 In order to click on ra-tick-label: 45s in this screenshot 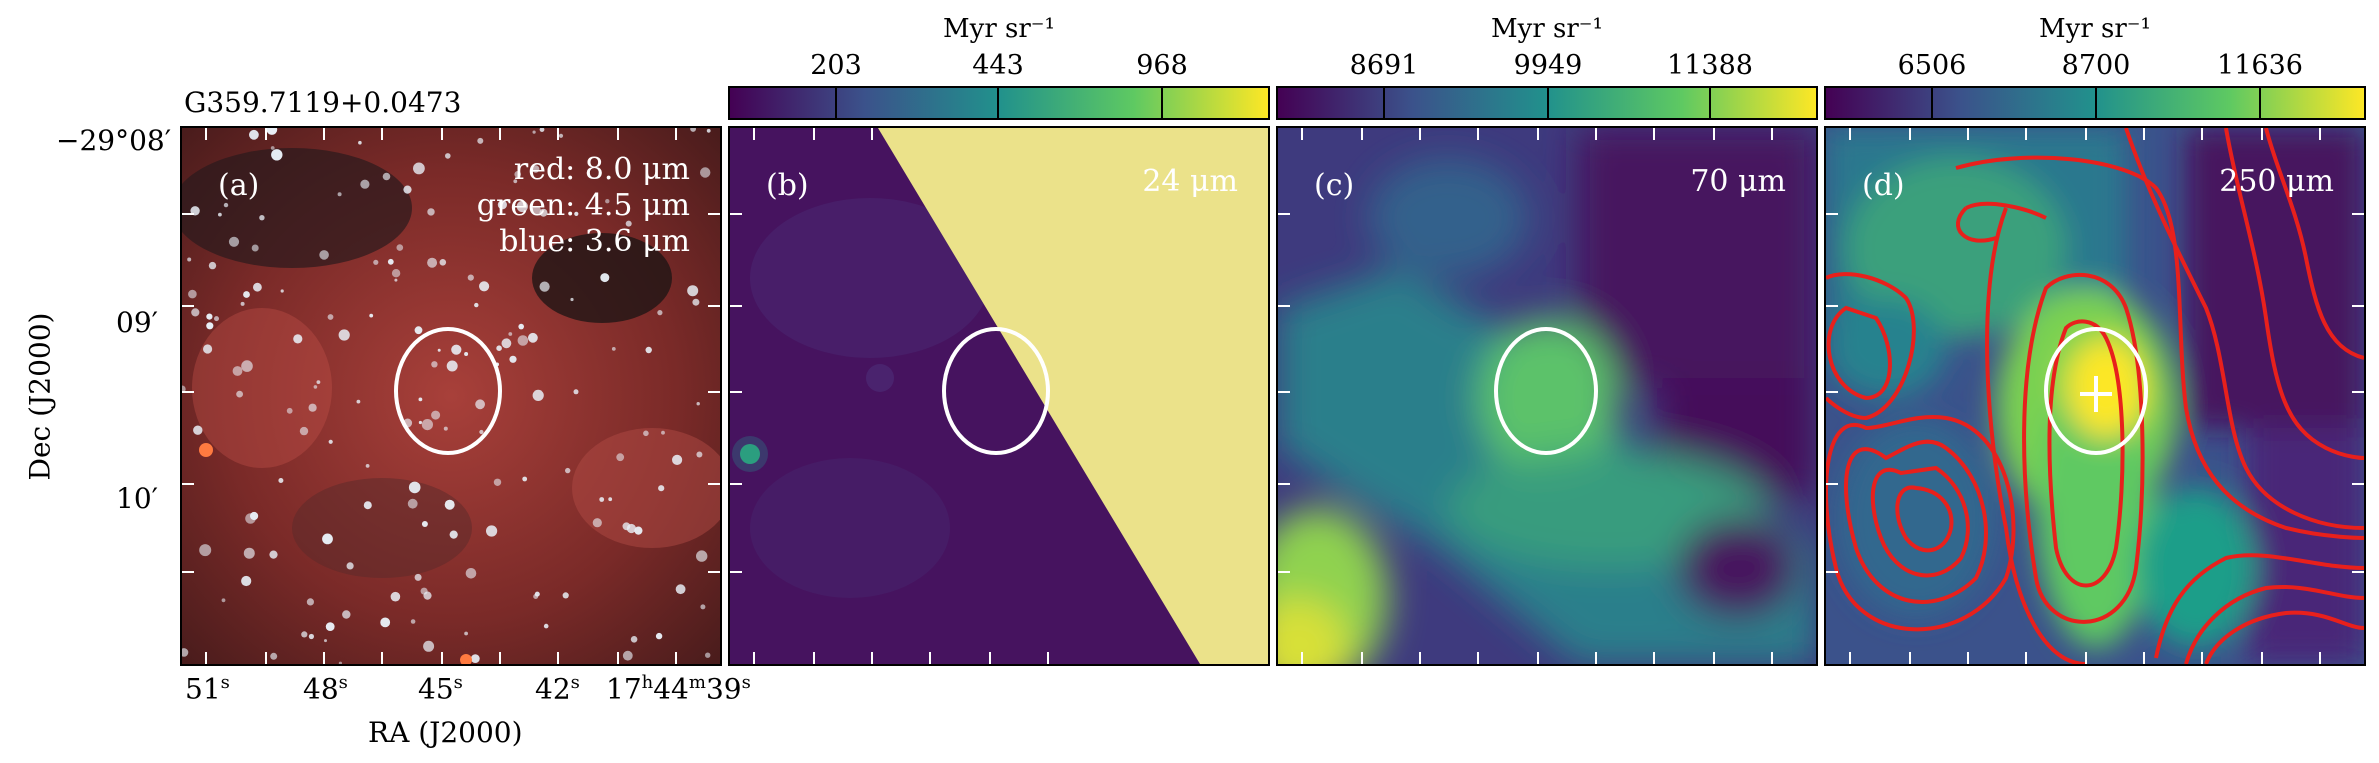, I will do `click(440, 689)`.